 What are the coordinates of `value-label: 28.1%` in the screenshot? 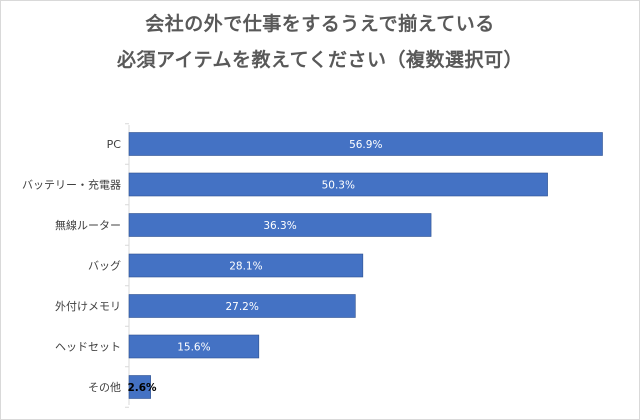 It's located at (245, 267).